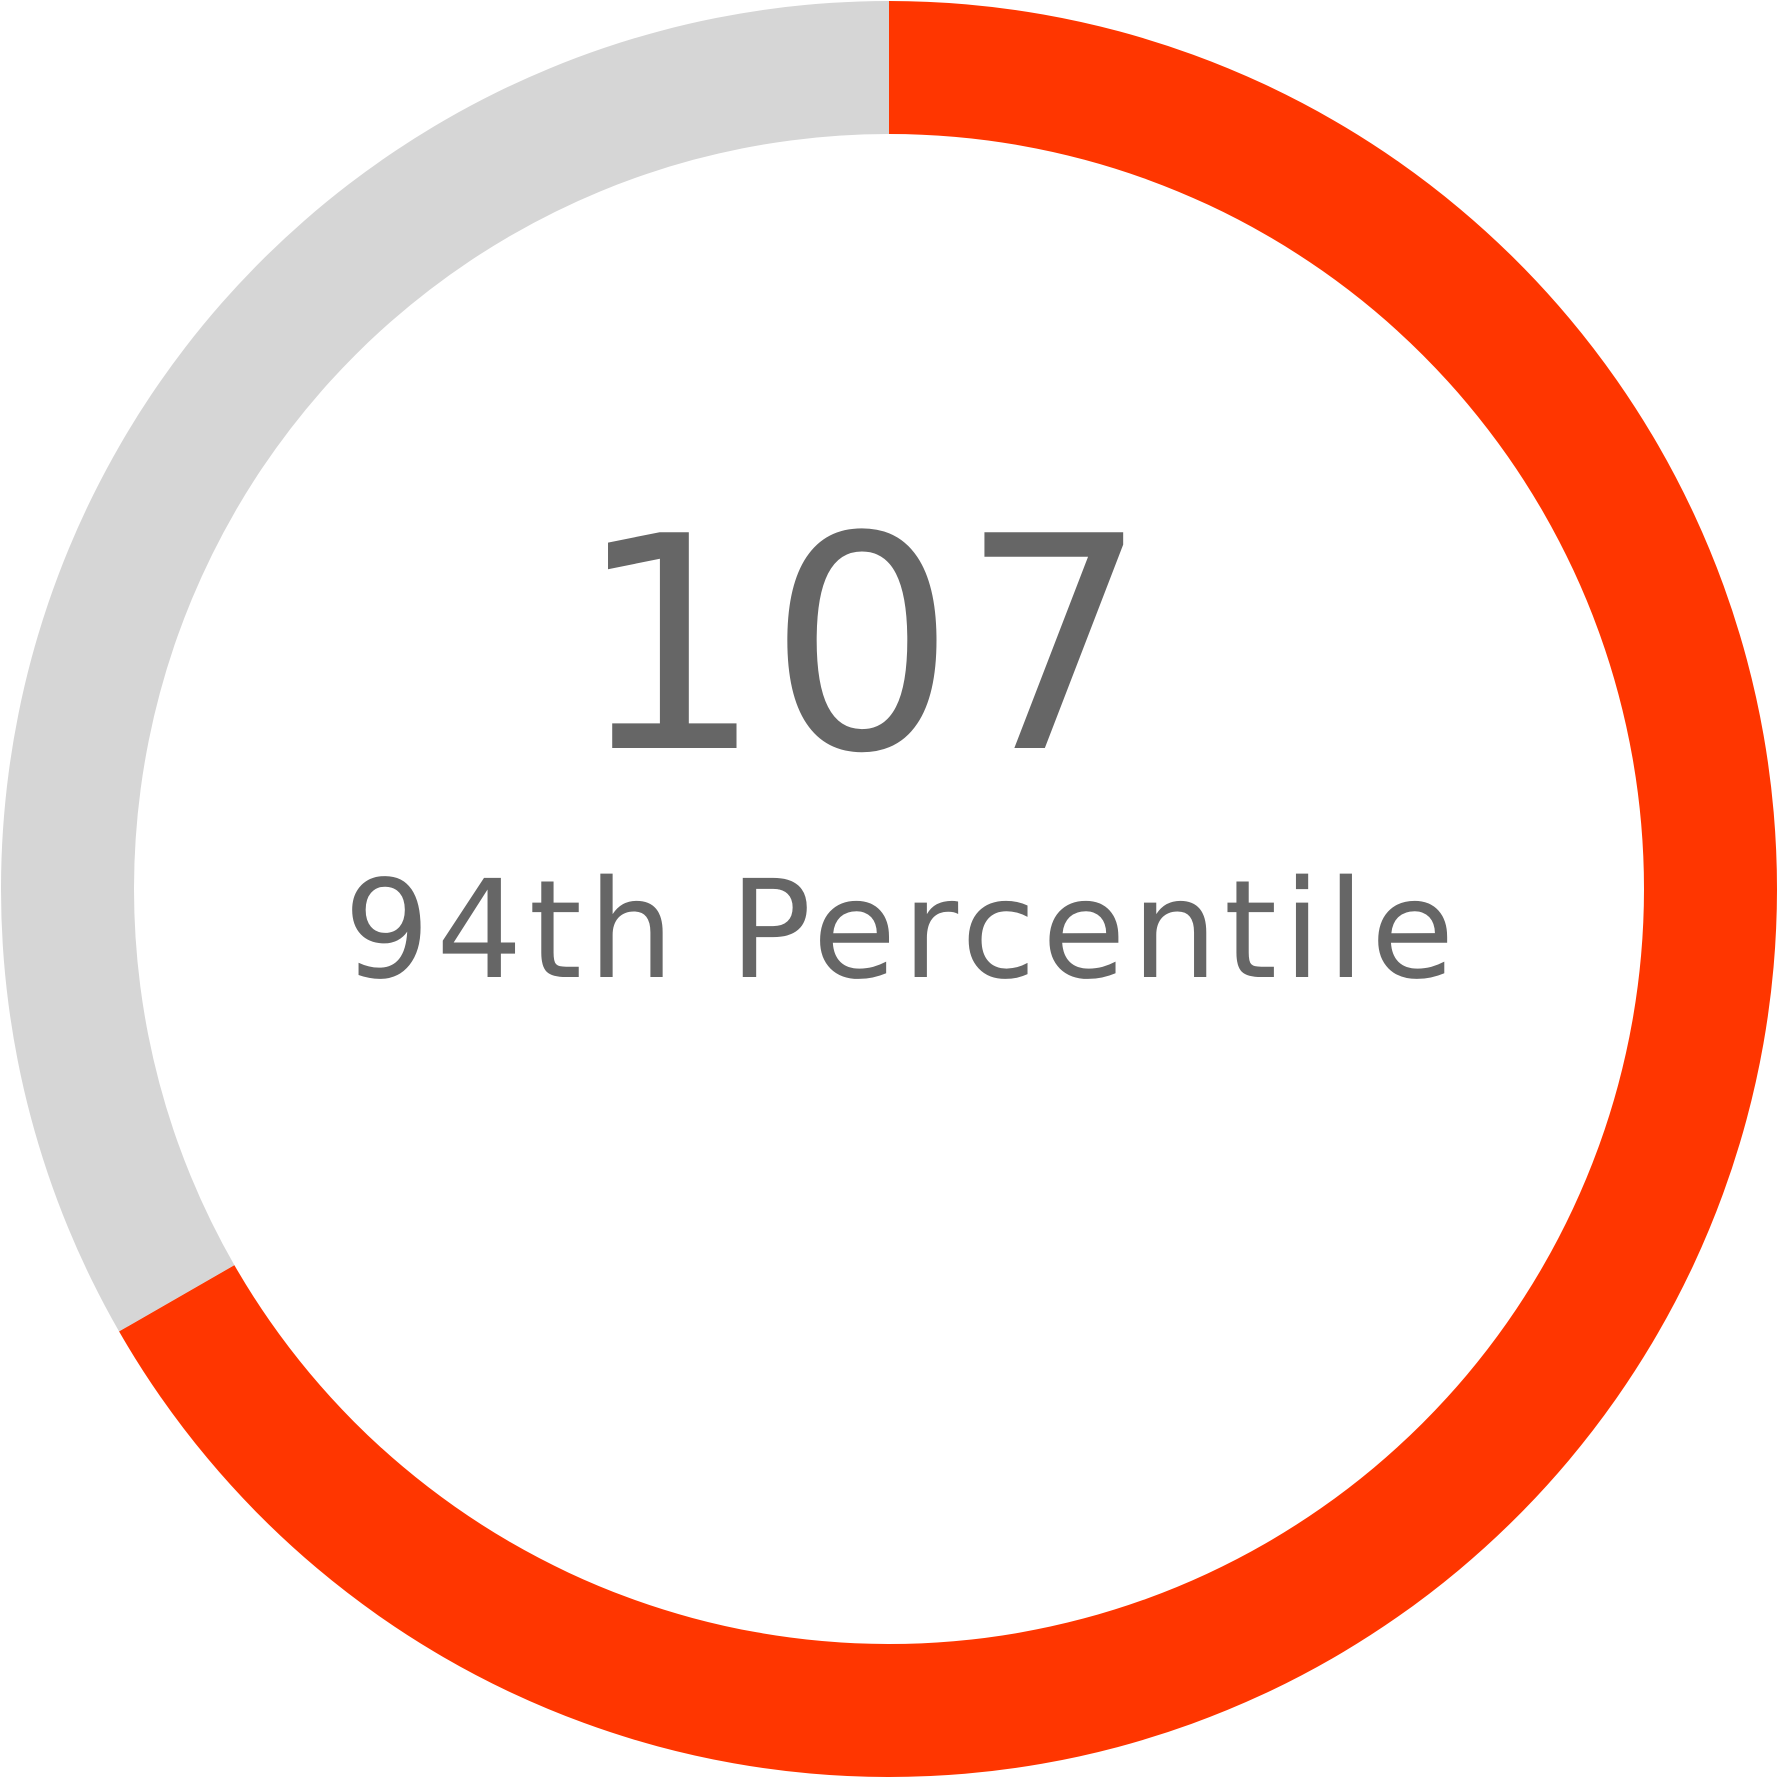  What do you see at coordinates (864, 645) in the screenshot?
I see `score-value: 107` at bounding box center [864, 645].